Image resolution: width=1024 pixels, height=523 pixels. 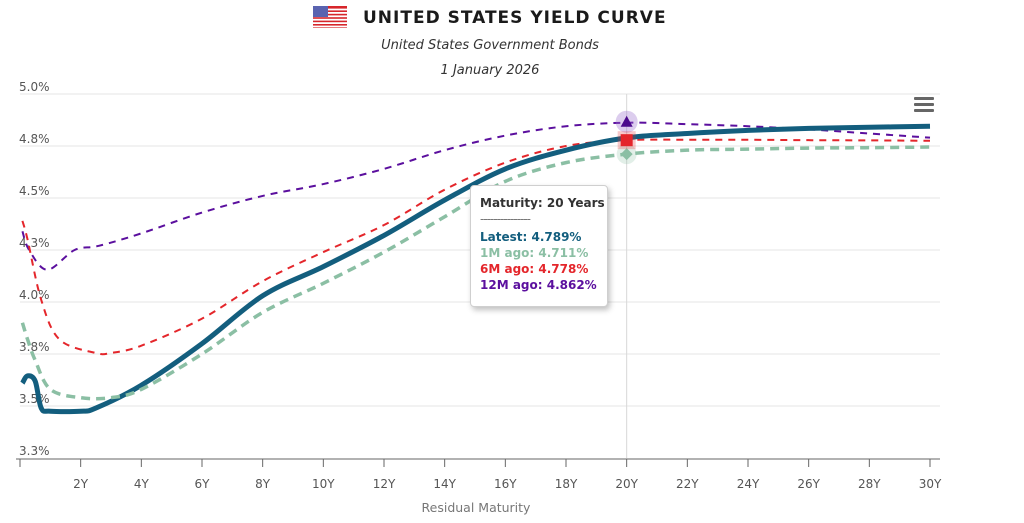 I want to click on x-tick-label: 30Y, so click(x=930, y=484).